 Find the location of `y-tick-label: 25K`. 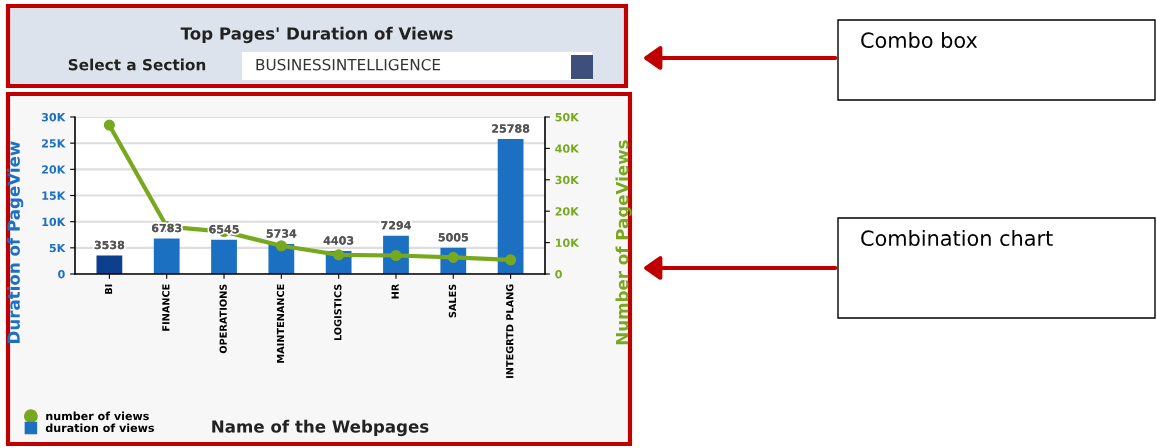

y-tick-label: 25K is located at coordinates (54, 143).